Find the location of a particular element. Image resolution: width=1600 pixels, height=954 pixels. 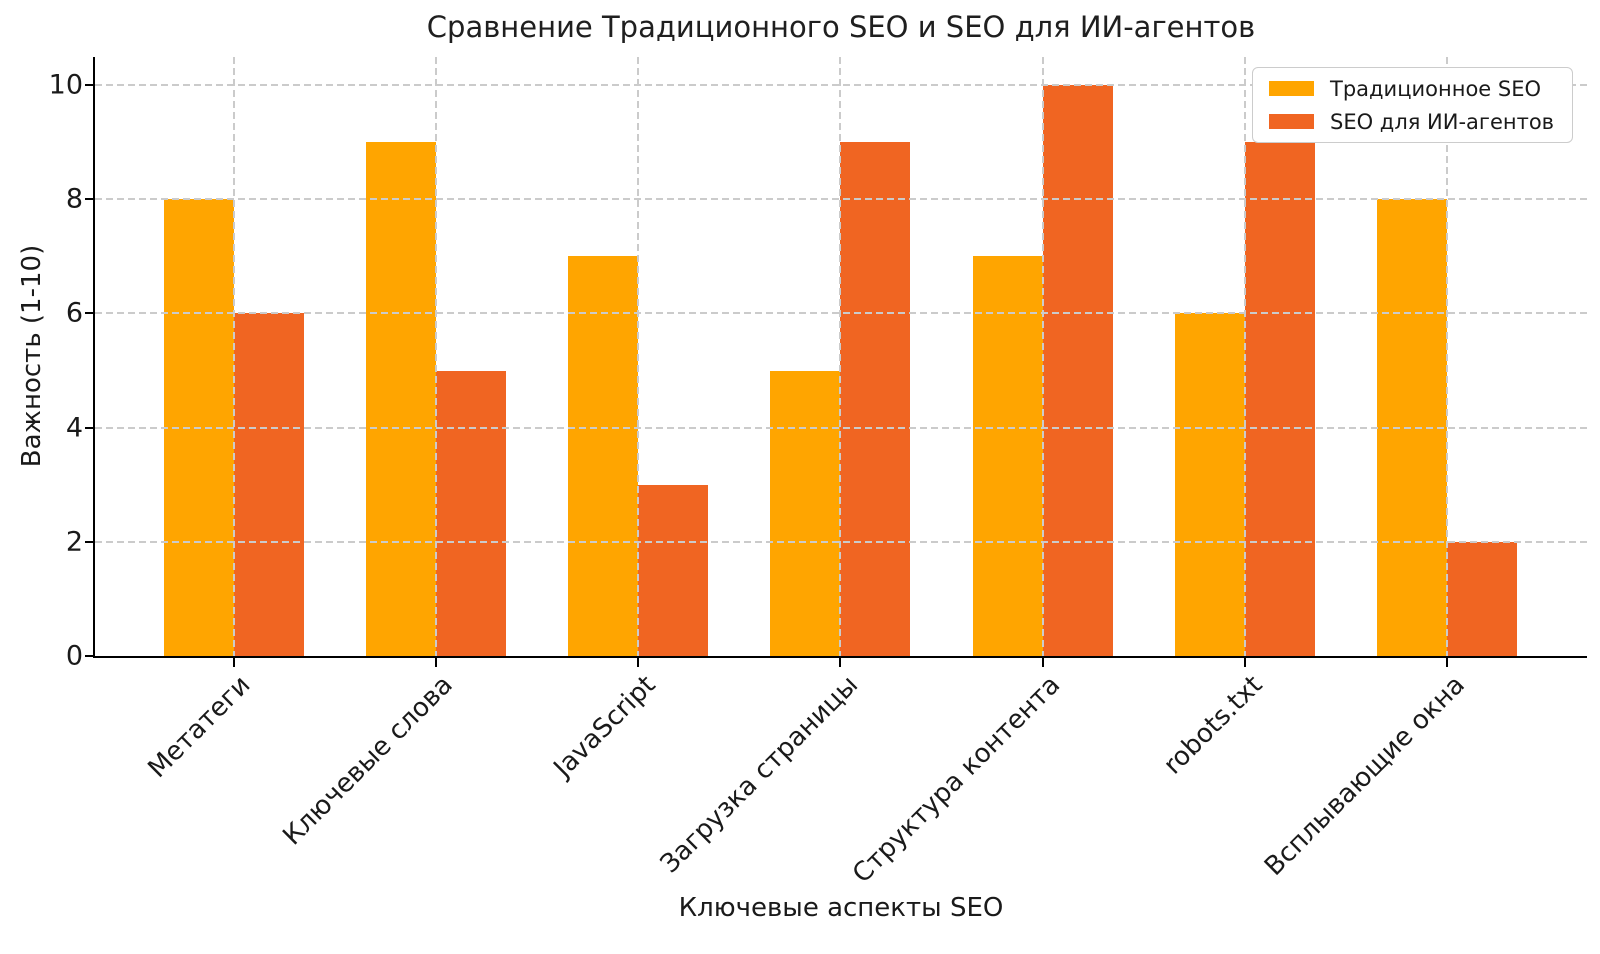

legend: Традиционное SEO SEO для ИИ-агентов is located at coordinates (1412, 105).